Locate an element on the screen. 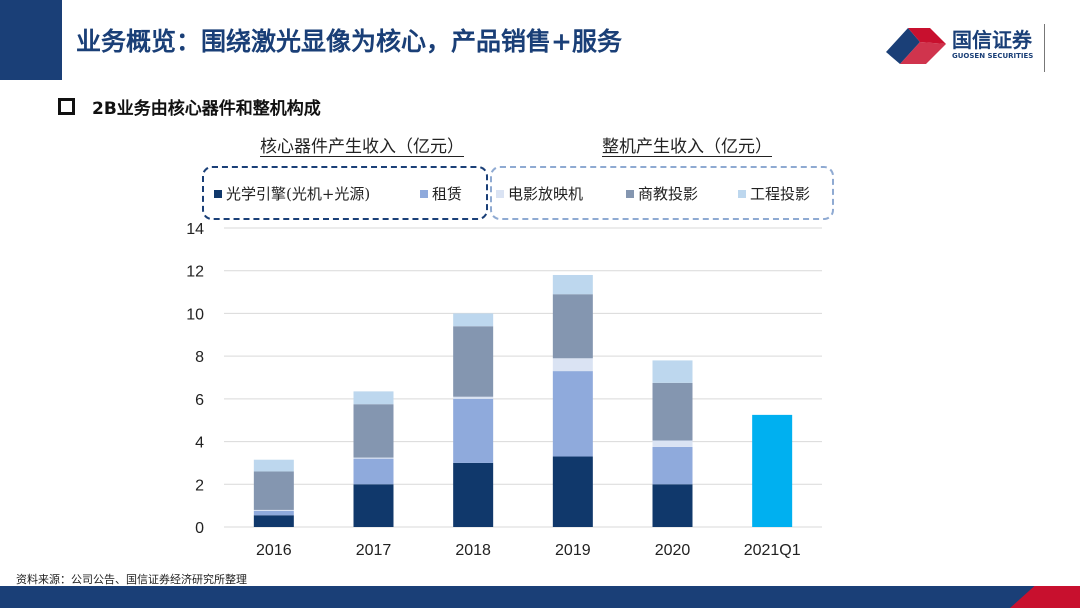  y-tick-label: 0 is located at coordinates (199, 528).